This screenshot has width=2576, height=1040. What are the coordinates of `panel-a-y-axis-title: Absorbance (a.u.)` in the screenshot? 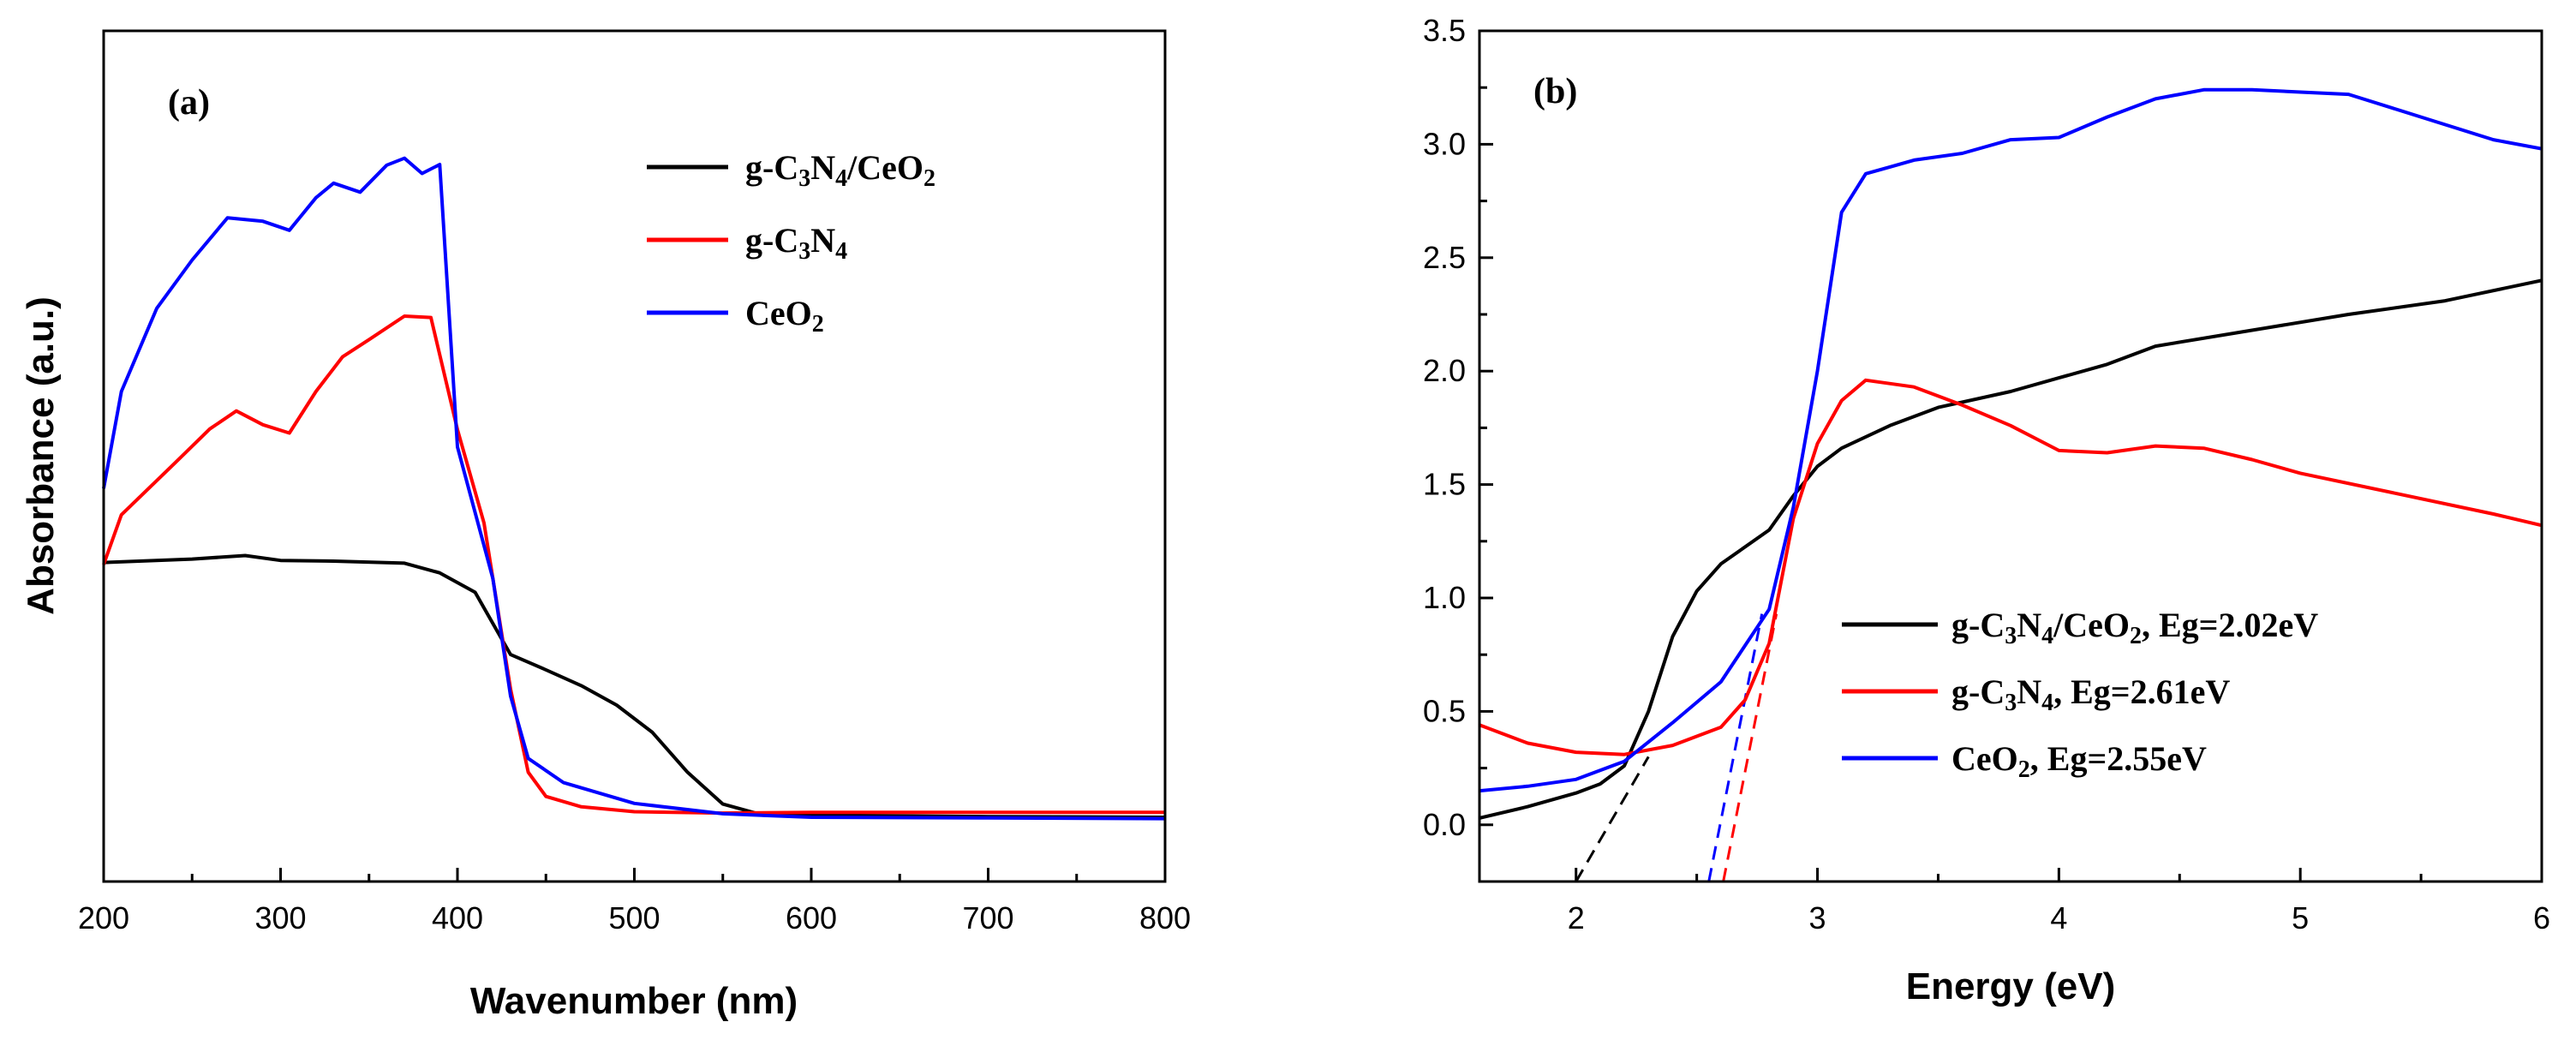 It's located at (41, 456).